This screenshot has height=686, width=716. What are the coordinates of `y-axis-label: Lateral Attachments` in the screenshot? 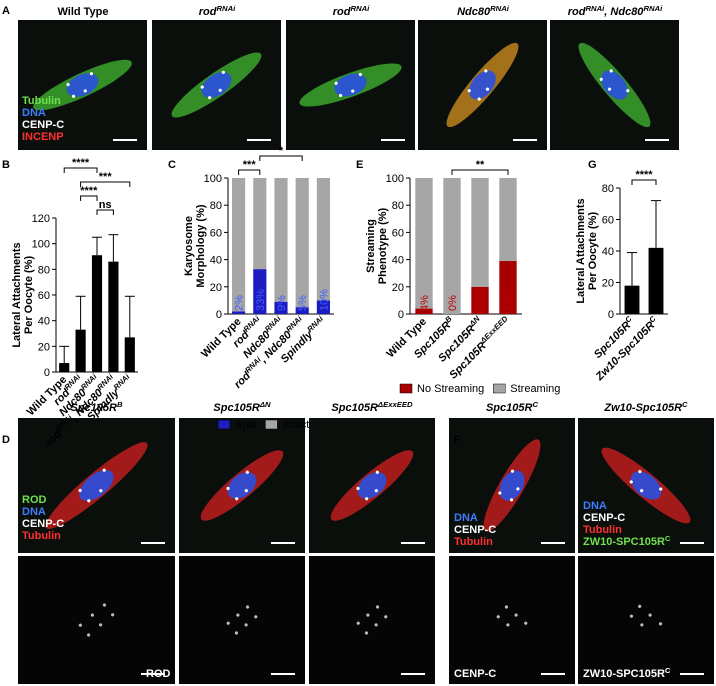 It's located at (17, 294).